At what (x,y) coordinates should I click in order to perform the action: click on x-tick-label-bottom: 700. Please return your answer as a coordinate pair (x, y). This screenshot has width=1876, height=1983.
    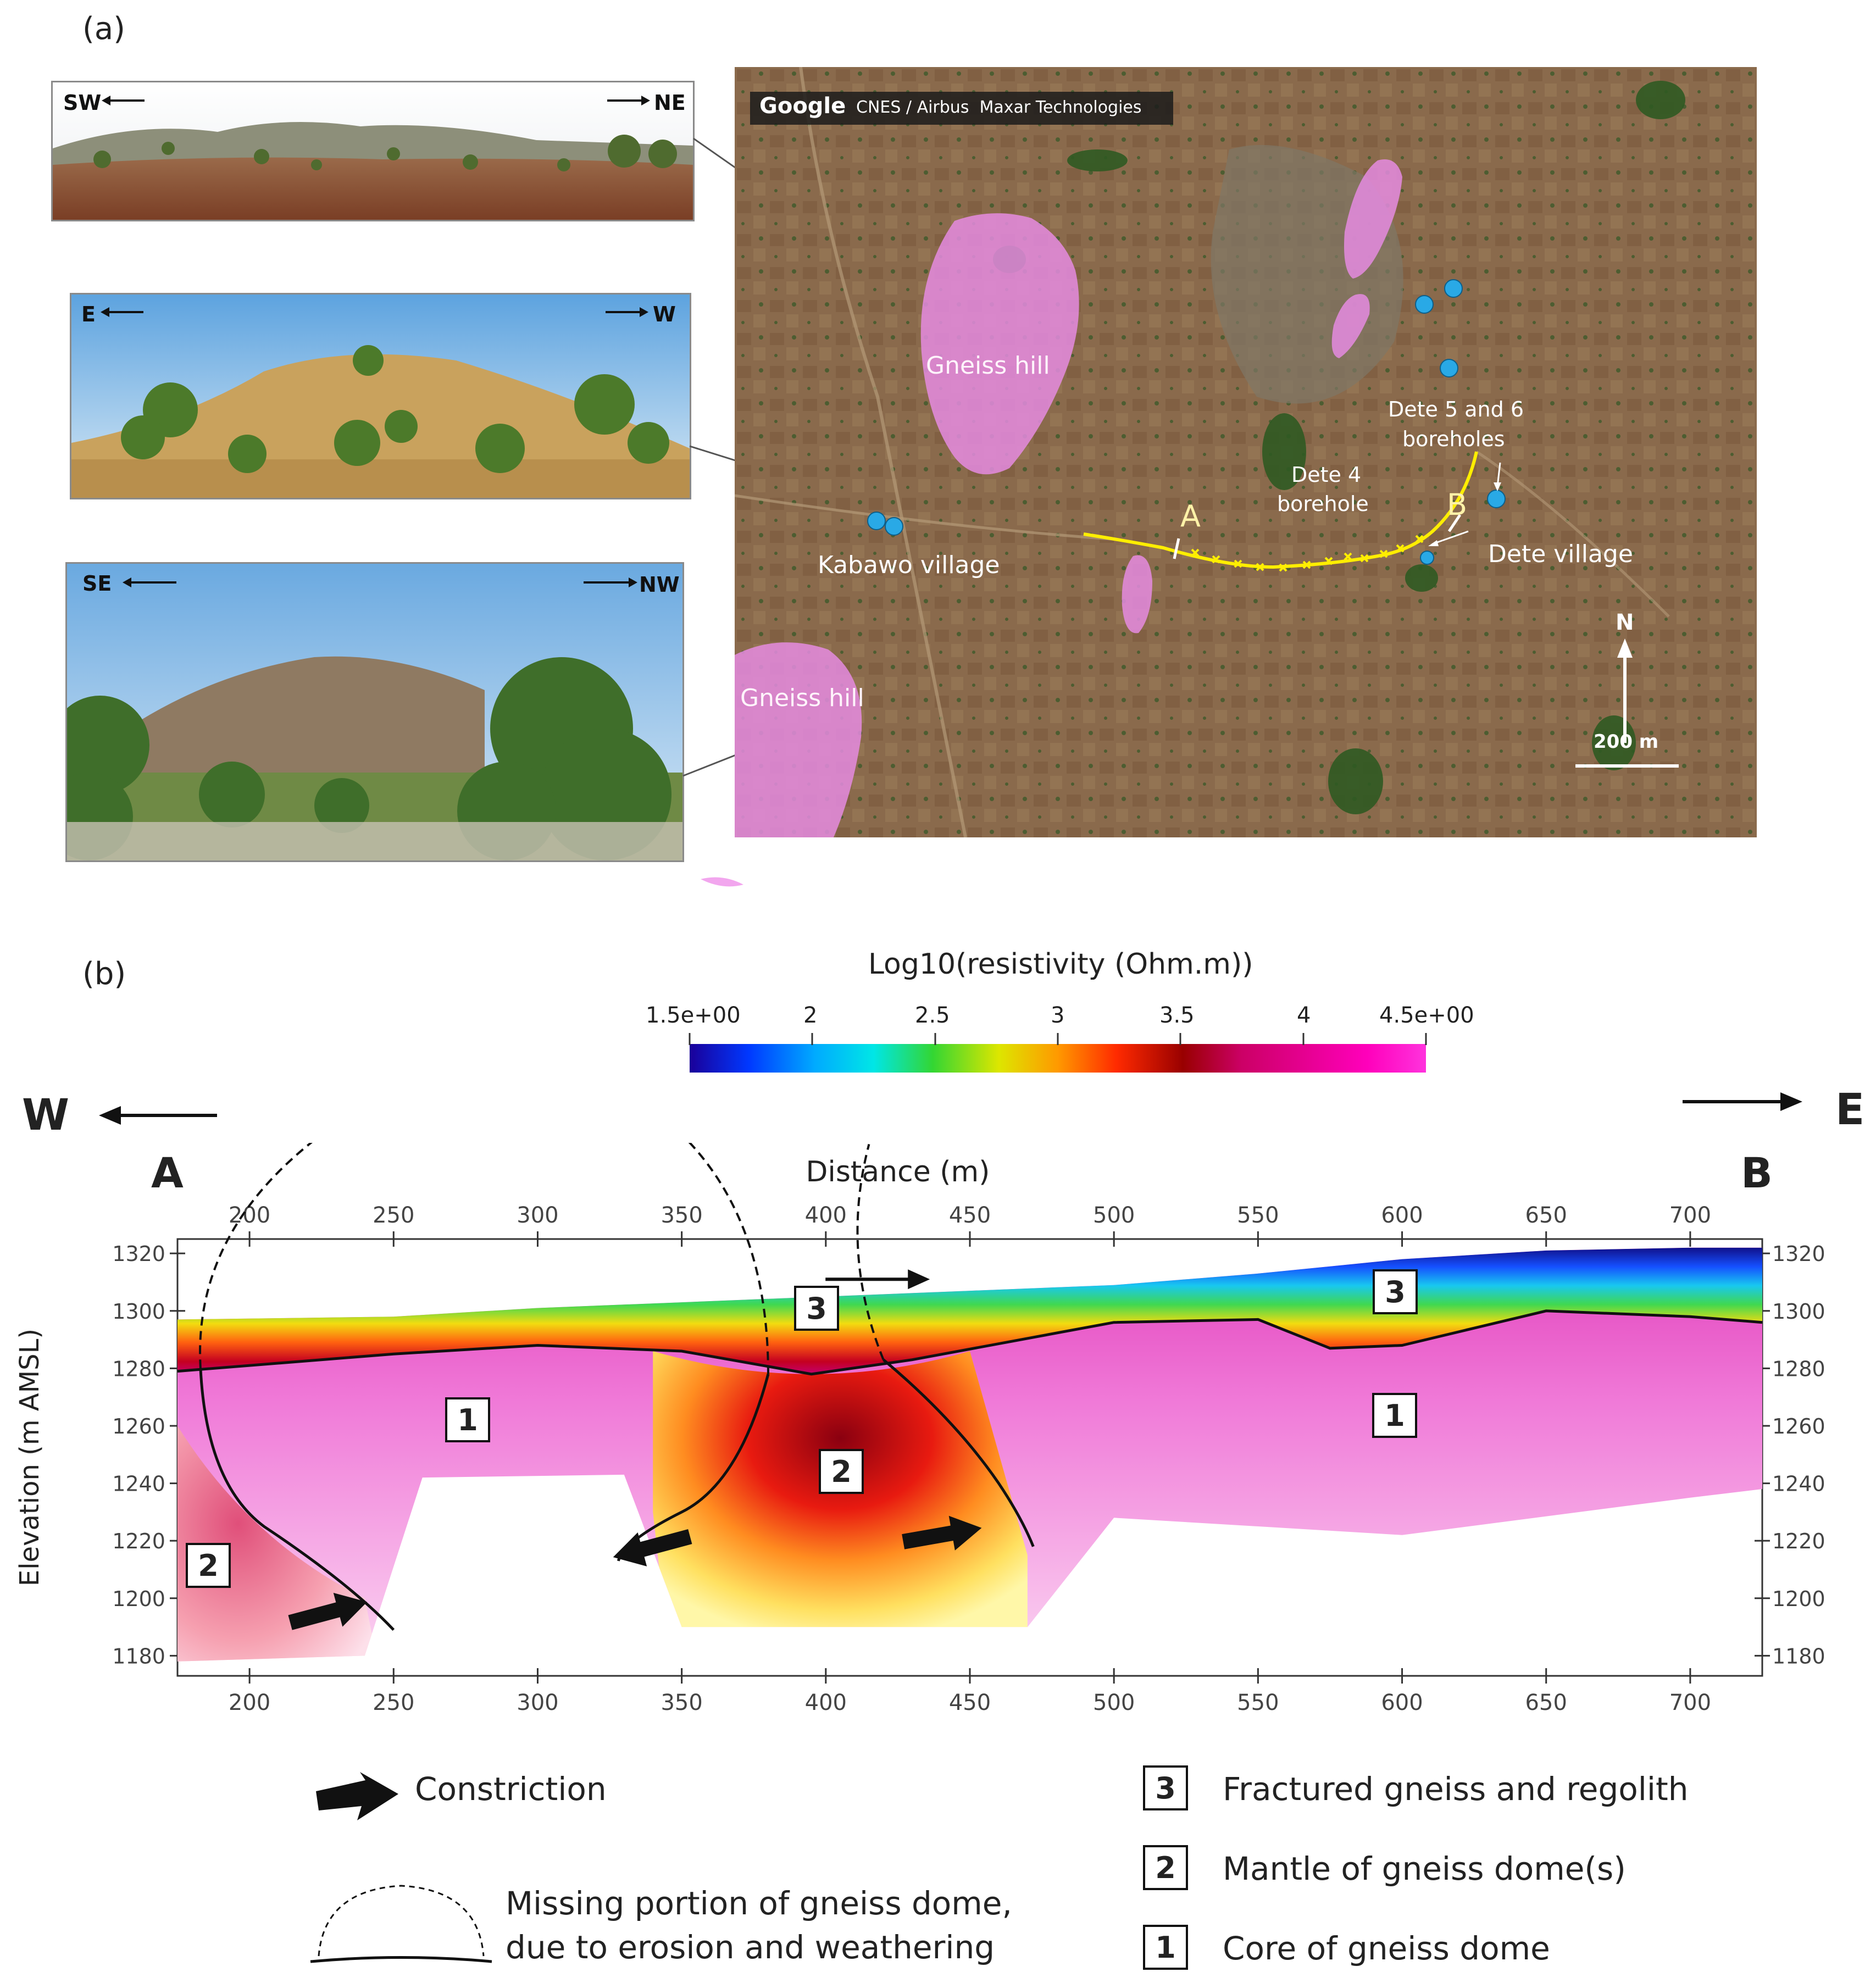
    Looking at the image, I should click on (1690, 1703).